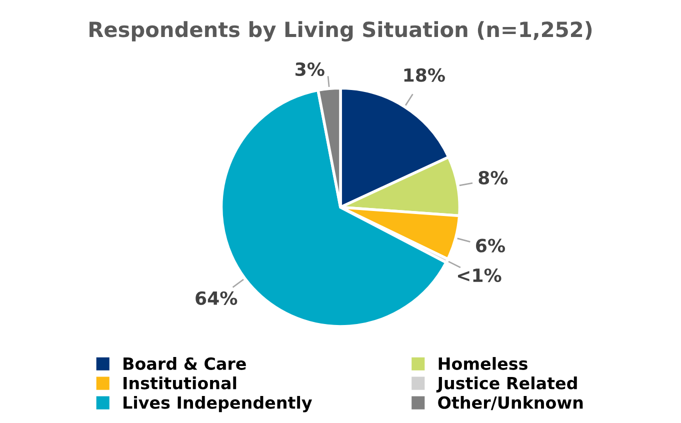 This screenshot has width=681, height=423. Describe the element at coordinates (490, 245) in the screenshot. I see `data-label: 6%` at that location.